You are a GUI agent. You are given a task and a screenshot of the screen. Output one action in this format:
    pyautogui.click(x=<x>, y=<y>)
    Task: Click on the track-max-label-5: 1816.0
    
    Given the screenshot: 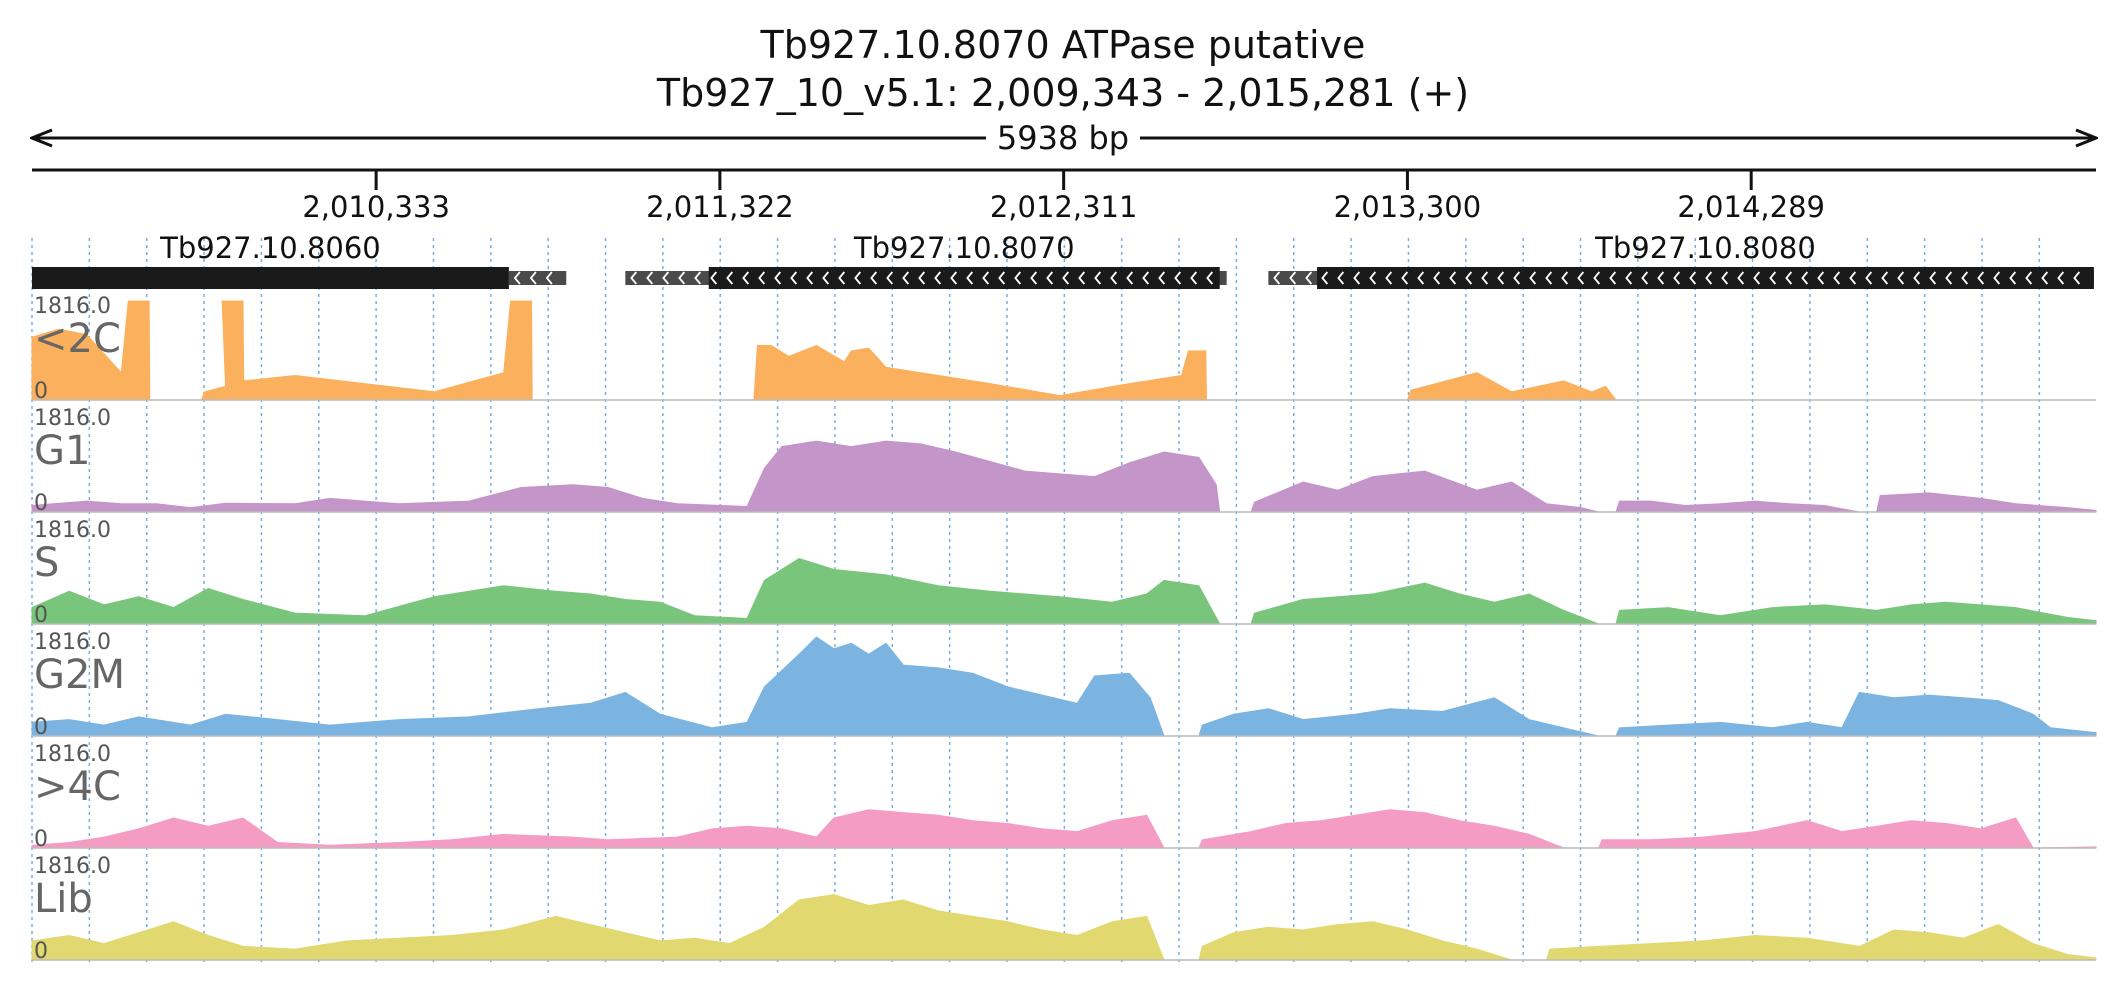 What is the action you would take?
    pyautogui.click(x=72, y=866)
    